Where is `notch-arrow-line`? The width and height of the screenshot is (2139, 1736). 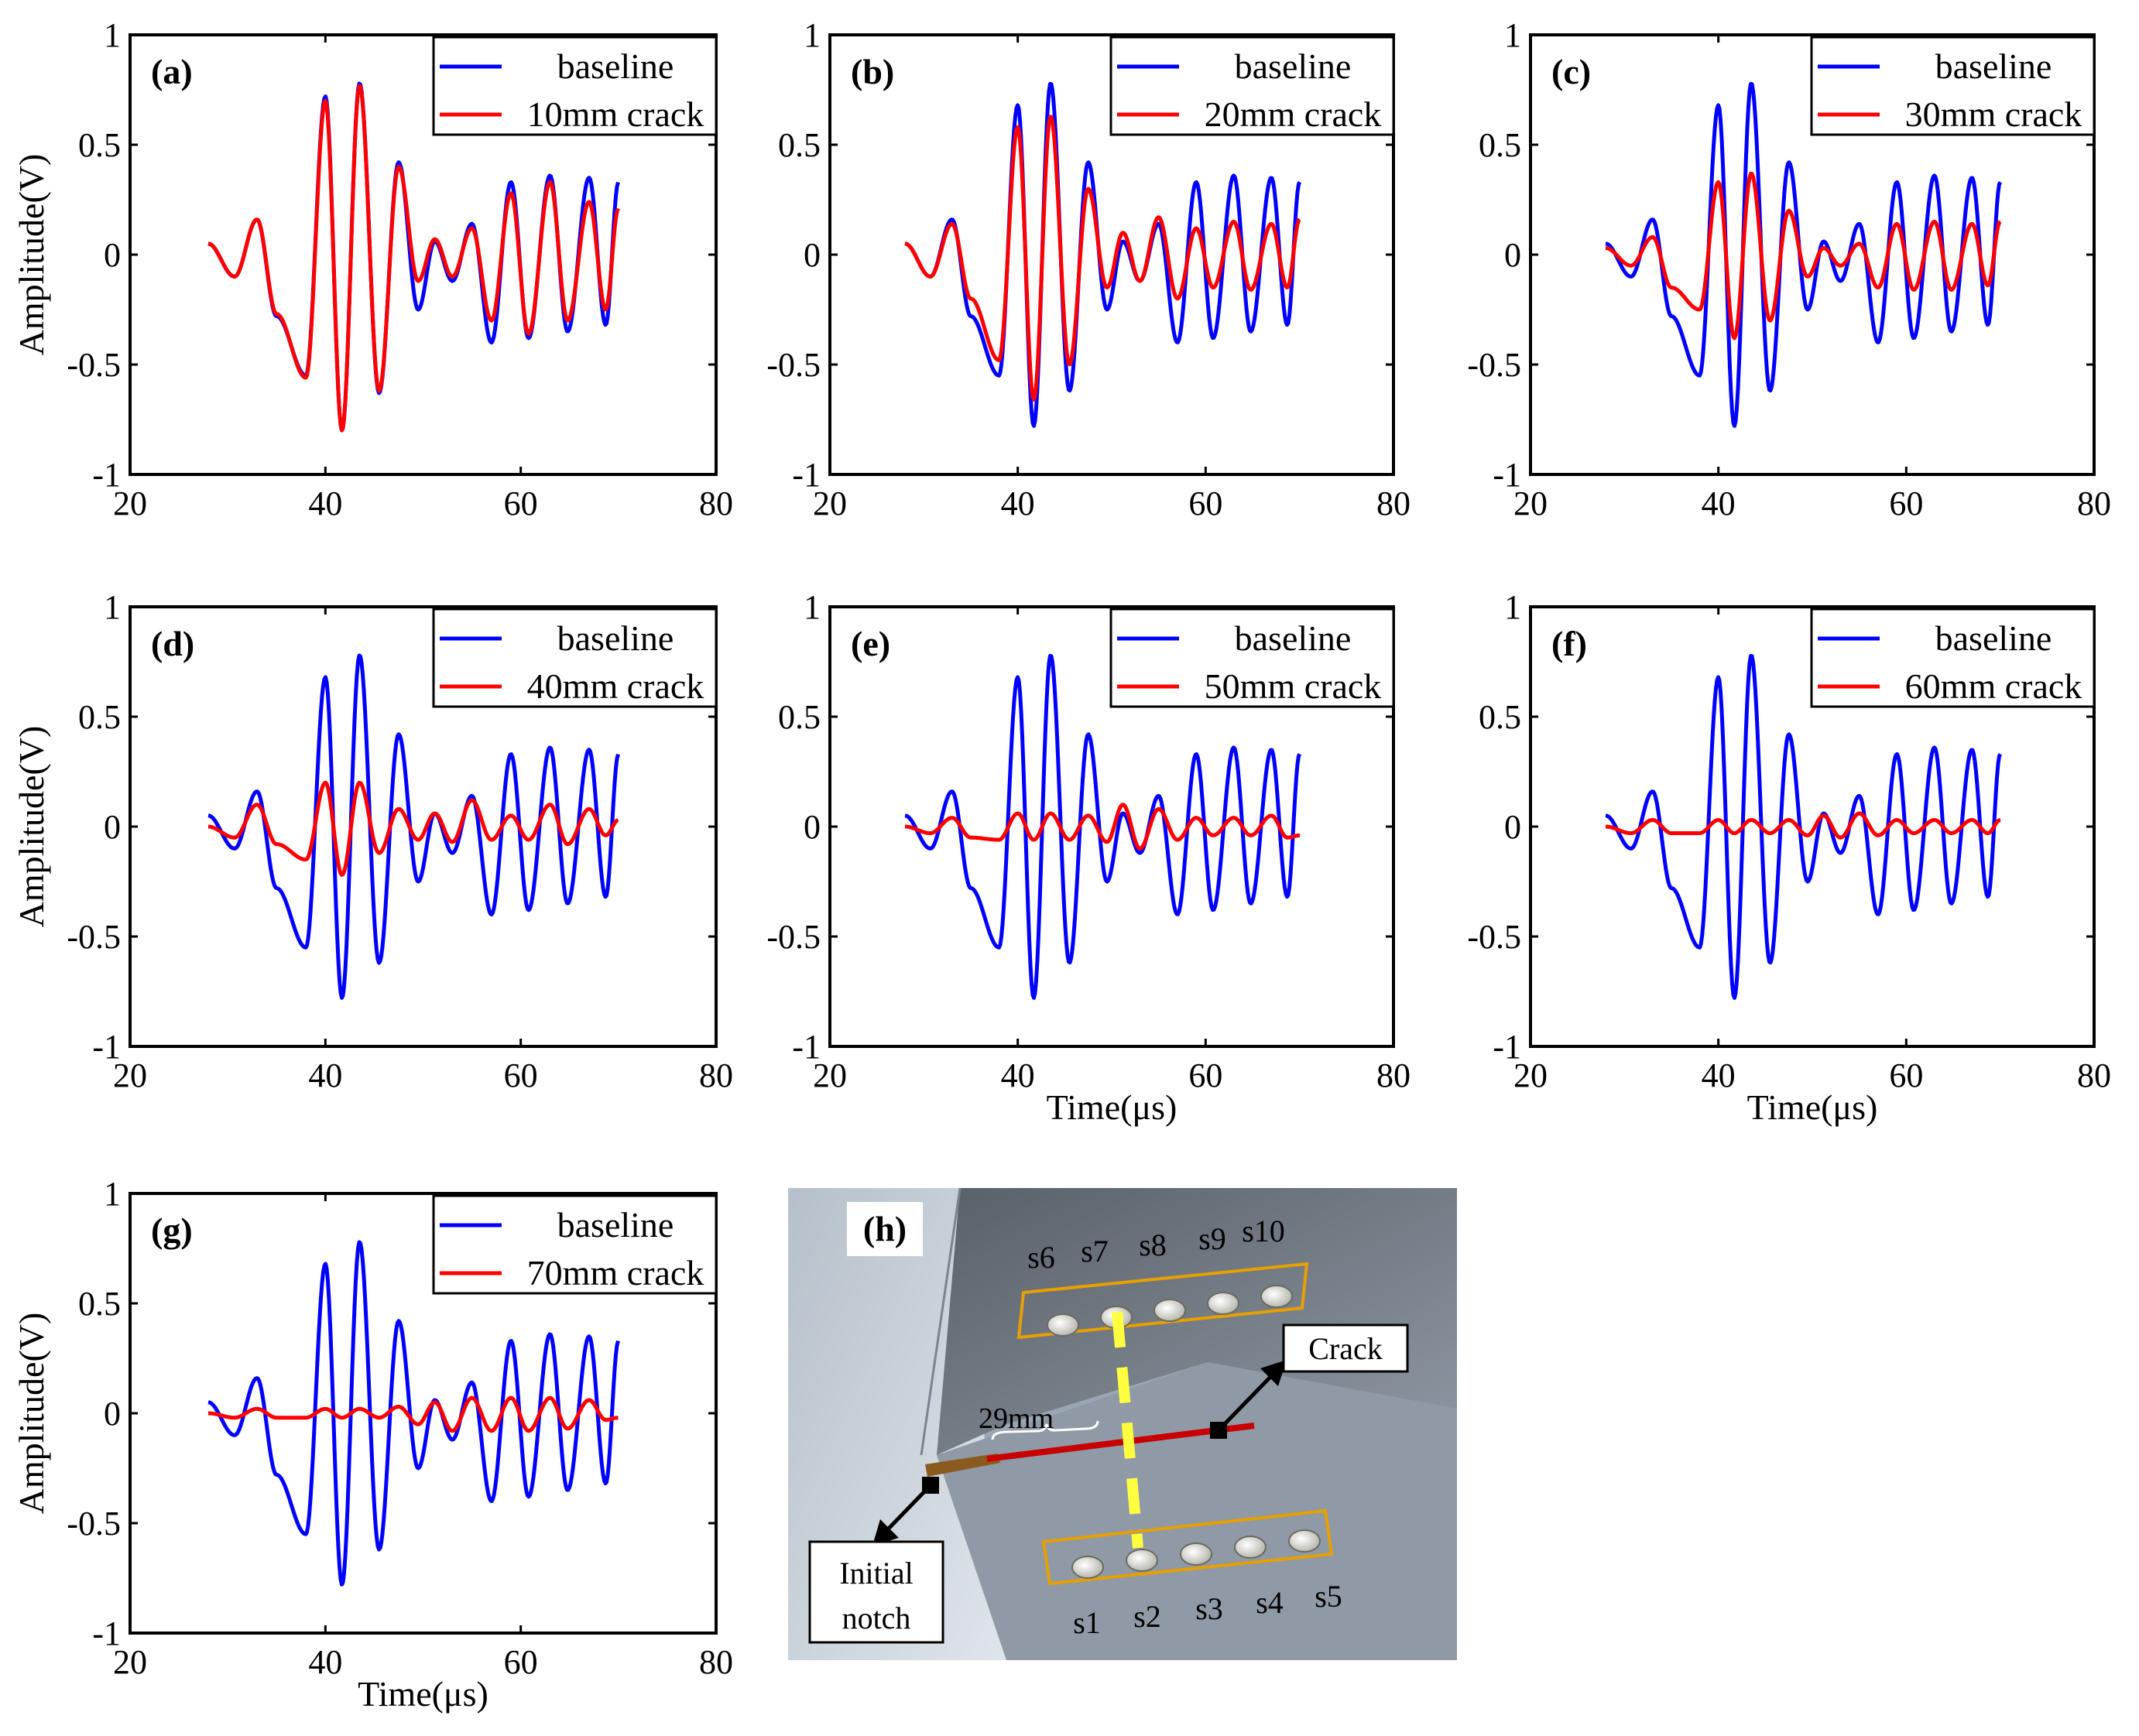 notch-arrow-line is located at coordinates (908, 1509).